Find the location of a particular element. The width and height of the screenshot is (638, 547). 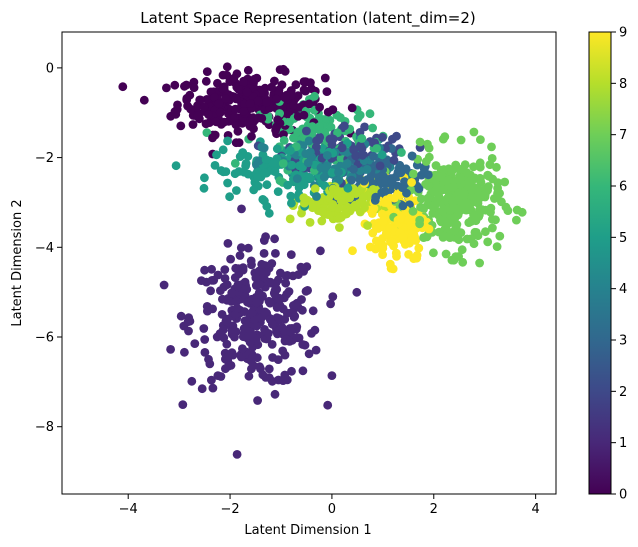

colorbar-tick-label: 5 is located at coordinates (623, 238).